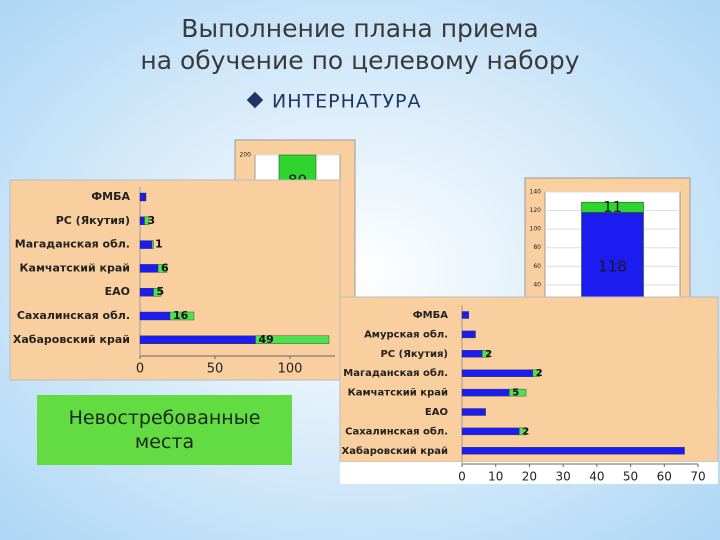 The height and width of the screenshot is (540, 720). Describe the element at coordinates (537, 266) in the screenshot. I see `y-tick-label: 60` at that location.